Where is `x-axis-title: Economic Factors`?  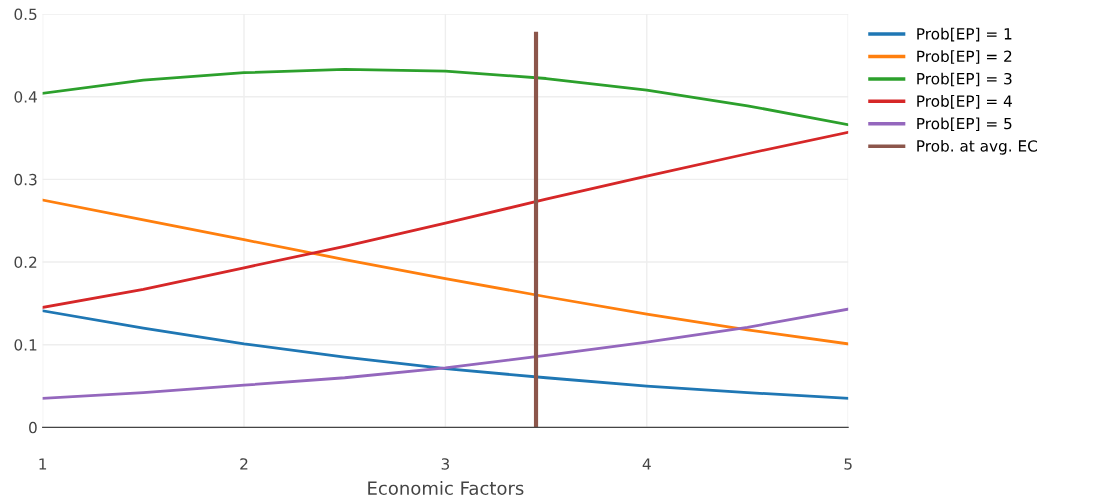 x-axis-title: Economic Factors is located at coordinates (446, 488).